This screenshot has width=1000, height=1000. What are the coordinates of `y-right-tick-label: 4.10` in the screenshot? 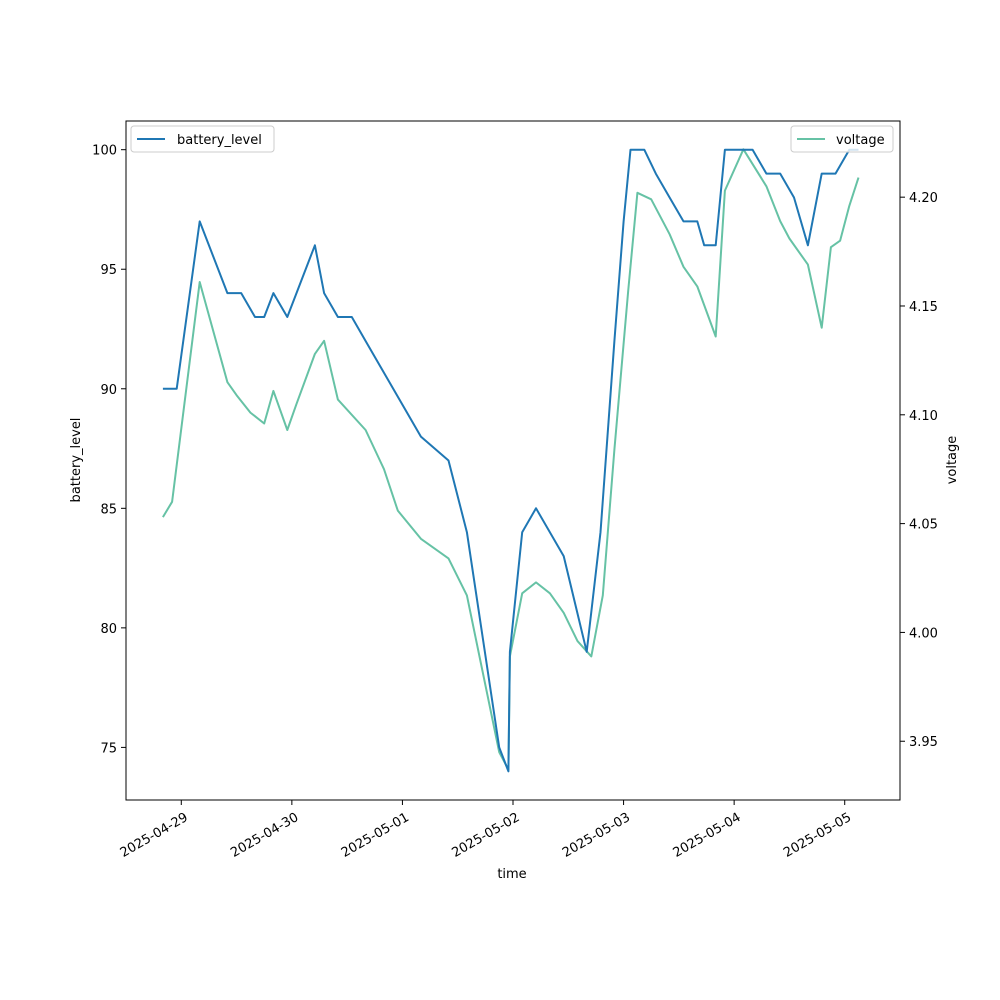 It's located at (923, 416).